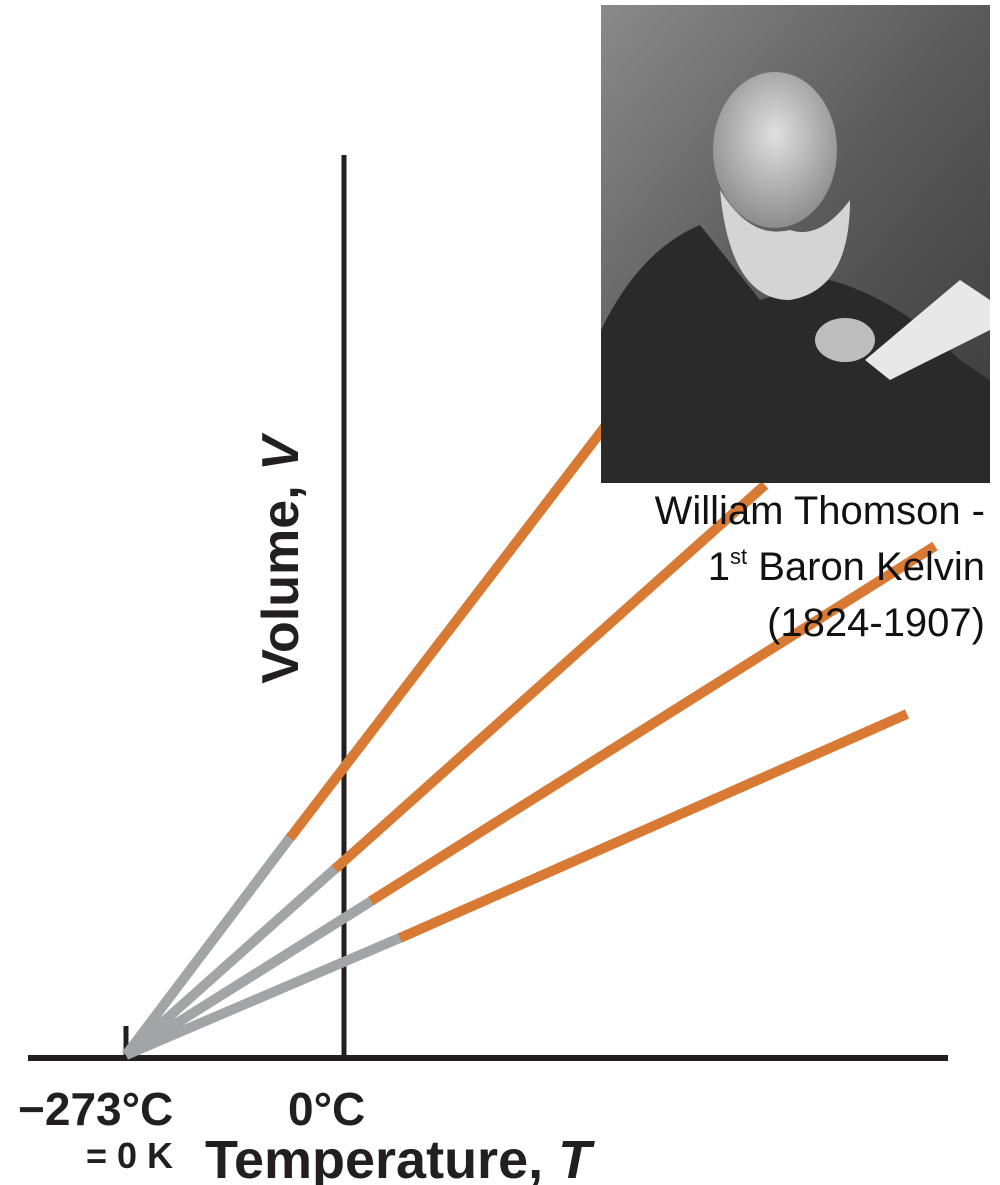 This screenshot has width=1000, height=1185. Describe the element at coordinates (876, 623) in the screenshot. I see `caption-line: (1824-1907)` at that location.